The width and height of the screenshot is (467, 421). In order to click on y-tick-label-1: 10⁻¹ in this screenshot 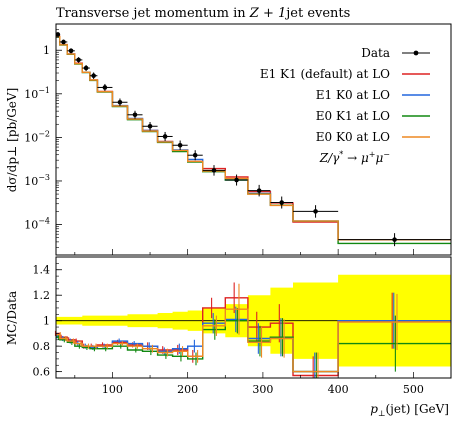, I will do `click(37, 93)`.